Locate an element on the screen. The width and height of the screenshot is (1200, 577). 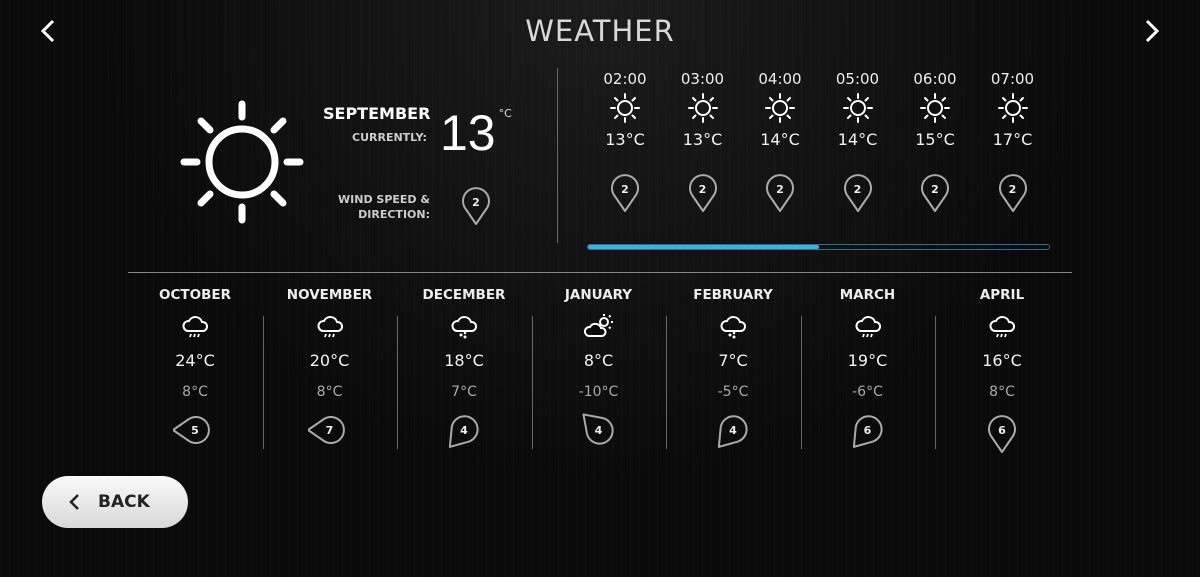
low-temperature: 7°C is located at coordinates (464, 392).